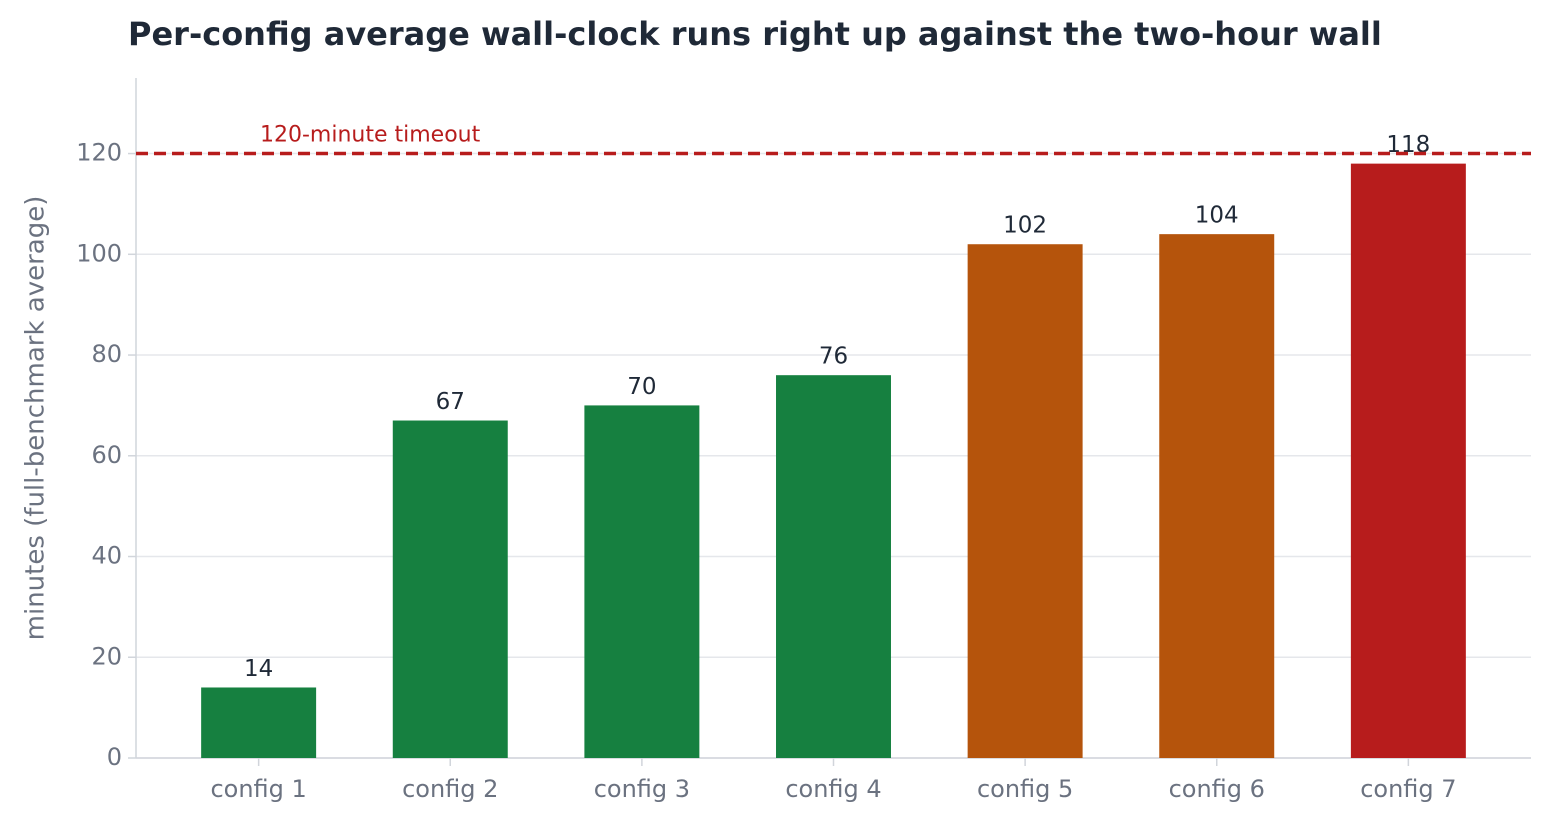  I want to click on x-tick-label: config 4, so click(833, 789).